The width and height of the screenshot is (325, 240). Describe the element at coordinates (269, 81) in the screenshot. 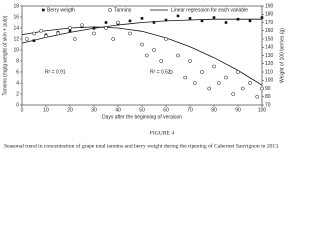

I see `y2-tick-label: 100` at that location.